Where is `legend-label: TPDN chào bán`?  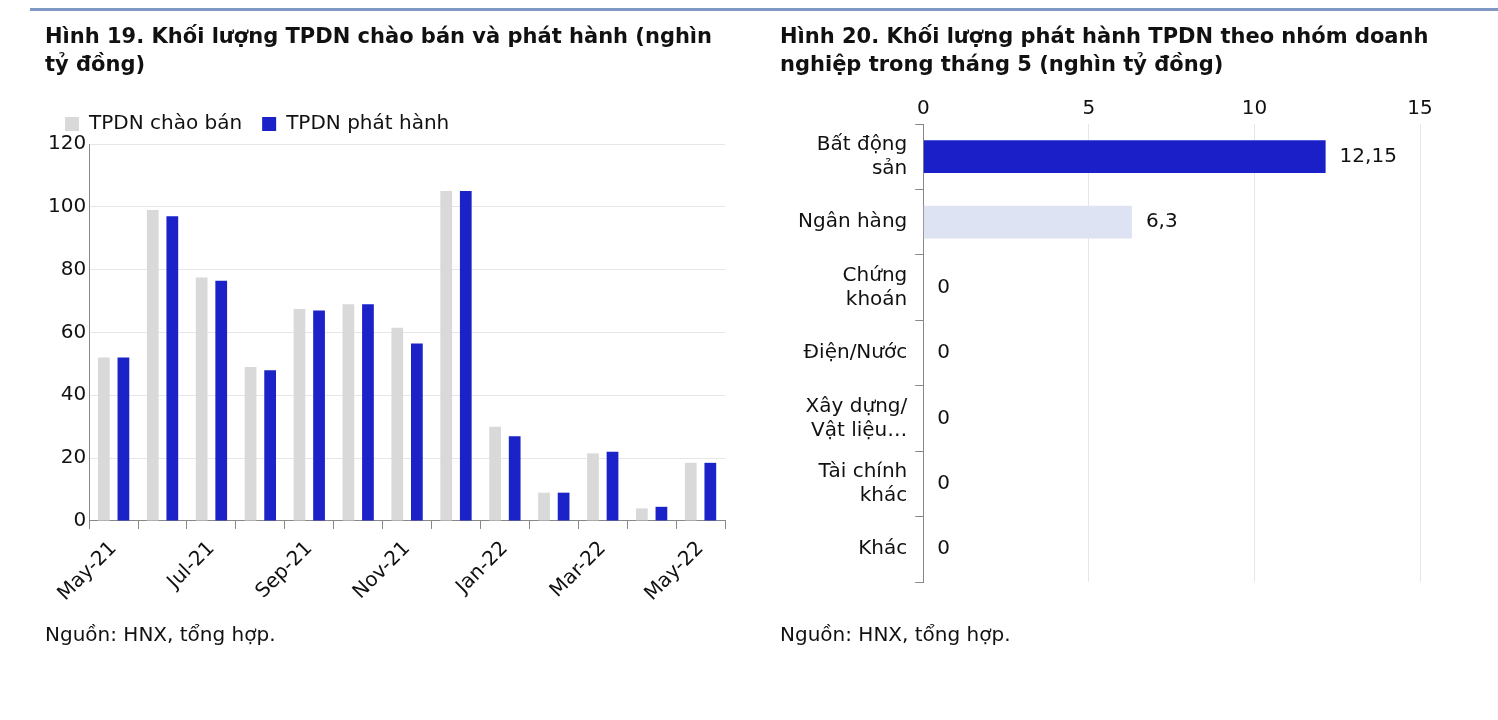
legend-label: TPDN chào bán is located at coordinates (165, 122).